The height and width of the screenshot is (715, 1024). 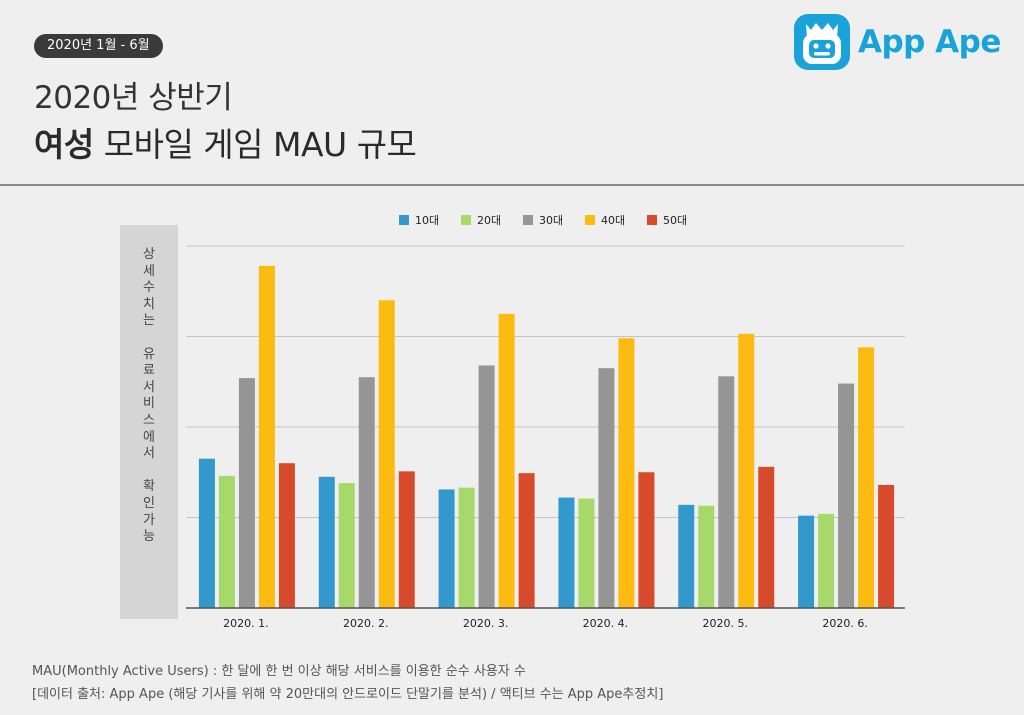 What do you see at coordinates (506, 460) in the screenshot?
I see `bar-40대-2020. 3.` at bounding box center [506, 460].